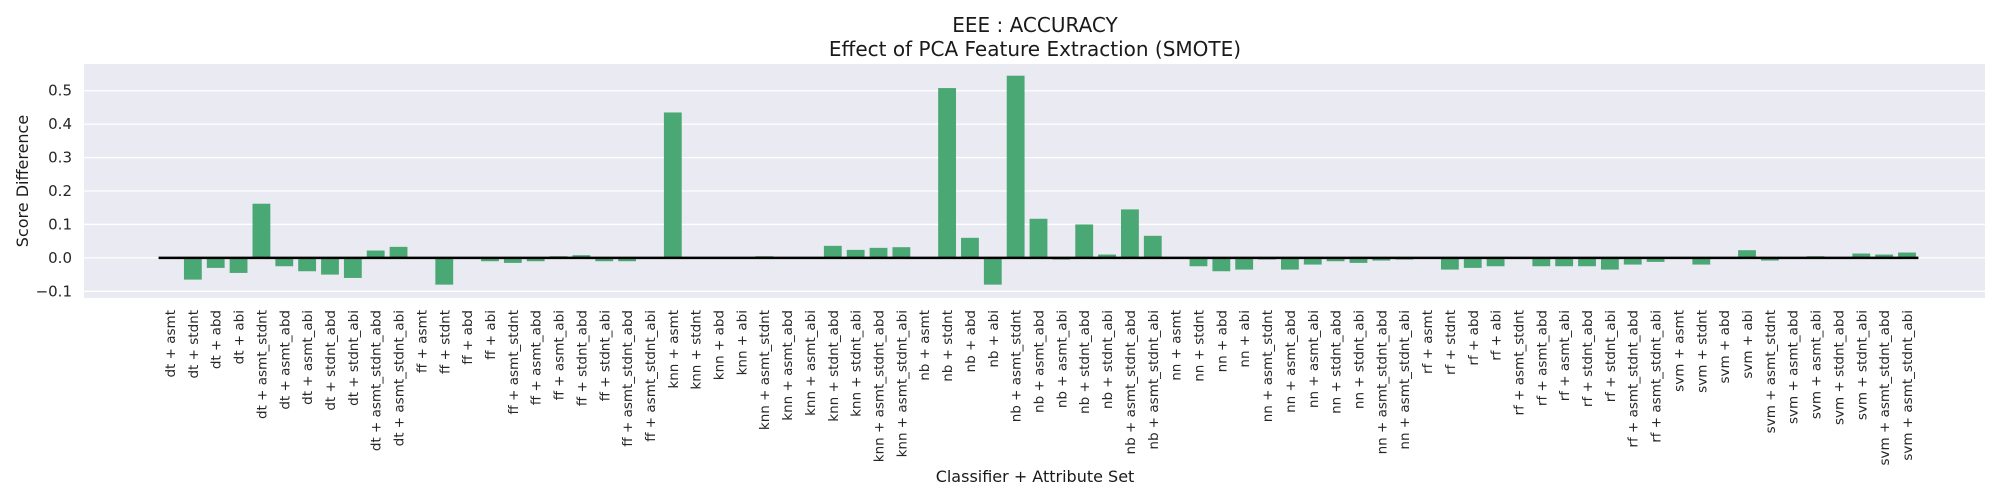 This screenshot has height=500, width=2000. I want to click on x-tick-label: rf + abi, so click(1497, 335).